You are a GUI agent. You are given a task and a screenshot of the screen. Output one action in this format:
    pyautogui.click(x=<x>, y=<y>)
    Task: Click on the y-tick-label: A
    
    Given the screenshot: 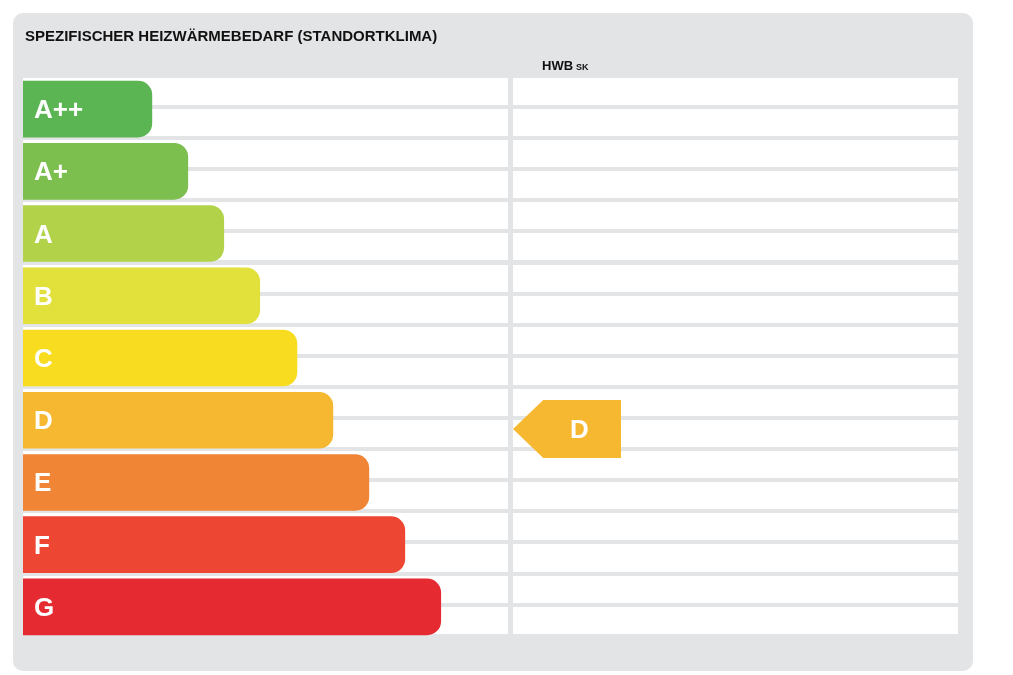 What is the action you would take?
    pyautogui.click(x=43, y=233)
    